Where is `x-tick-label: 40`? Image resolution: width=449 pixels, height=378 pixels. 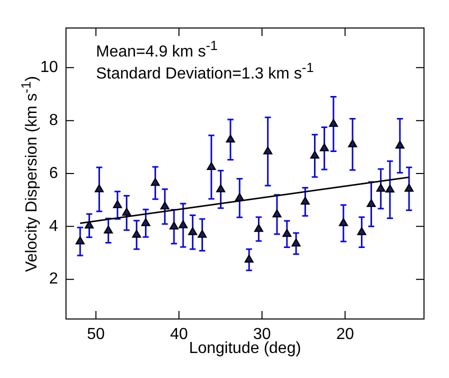
x-tick-label: 40 is located at coordinates (179, 335).